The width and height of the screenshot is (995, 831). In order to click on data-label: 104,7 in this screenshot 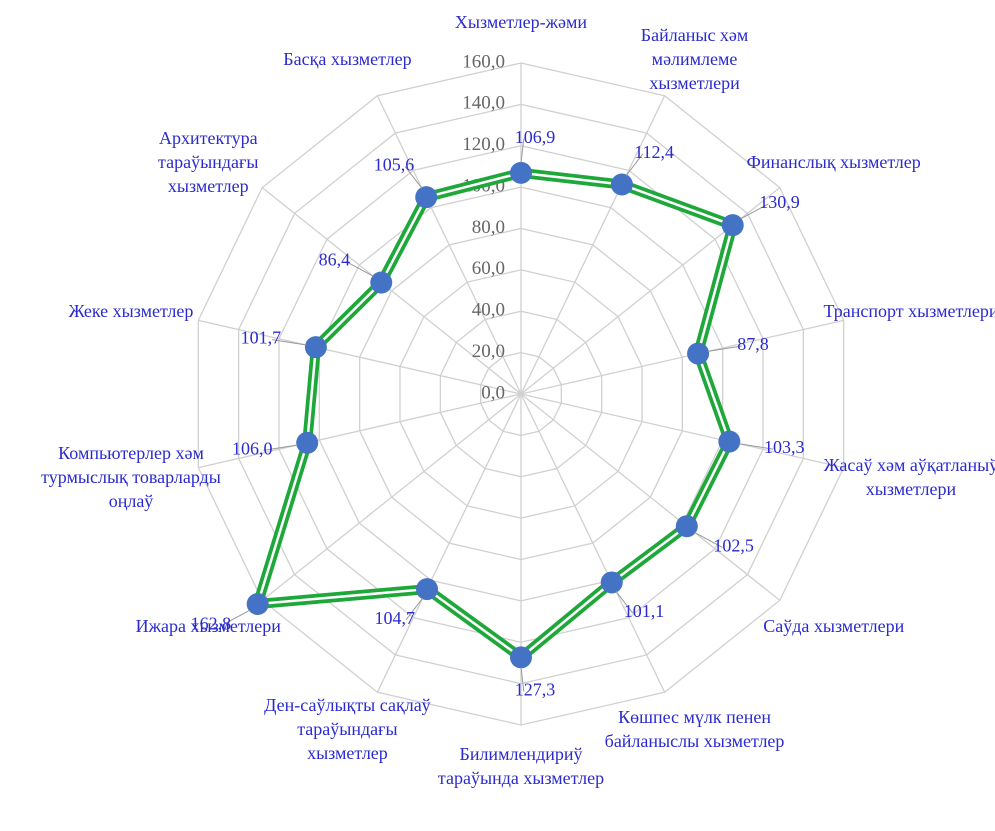, I will do `click(395, 618)`.